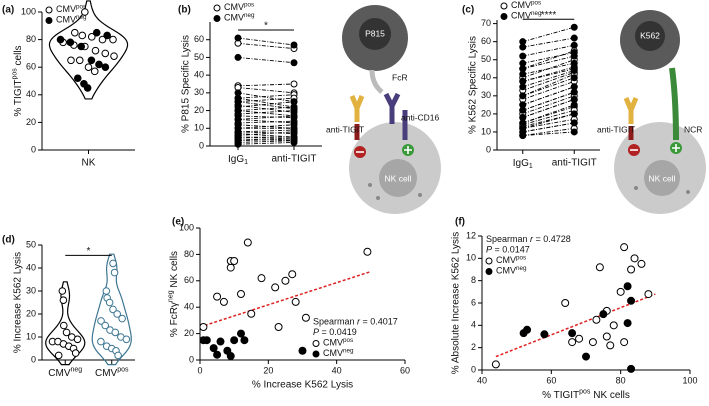 The width and height of the screenshot is (709, 406). I want to click on panel-label: (a), so click(8, 10).